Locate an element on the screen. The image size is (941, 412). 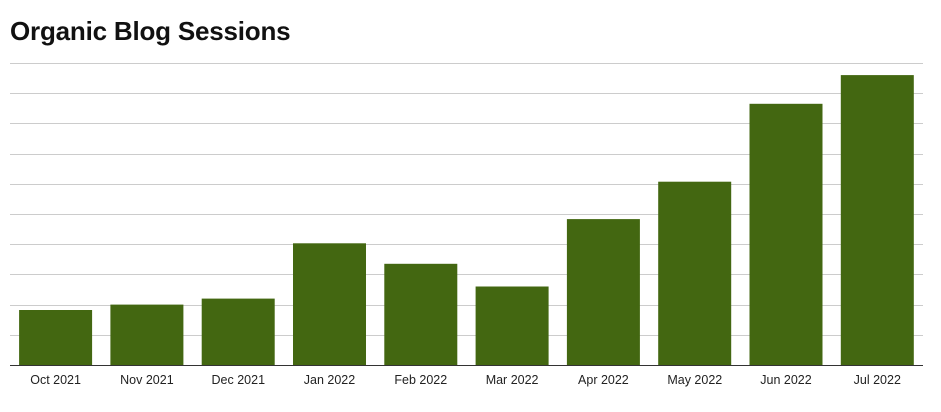
bar-jan-2022 is located at coordinates (329, 304).